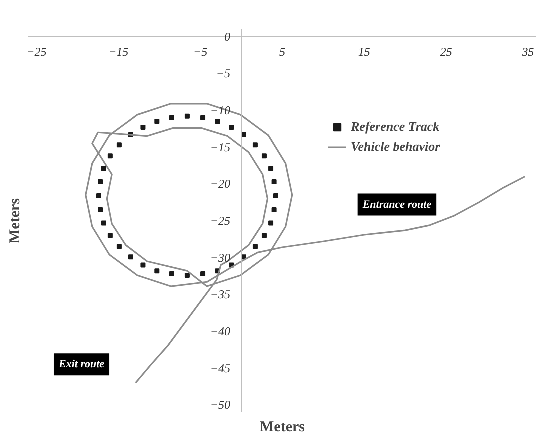 The height and width of the screenshot is (445, 553). Describe the element at coordinates (220, 368) in the screenshot. I see `y-tick-label: −45` at that location.